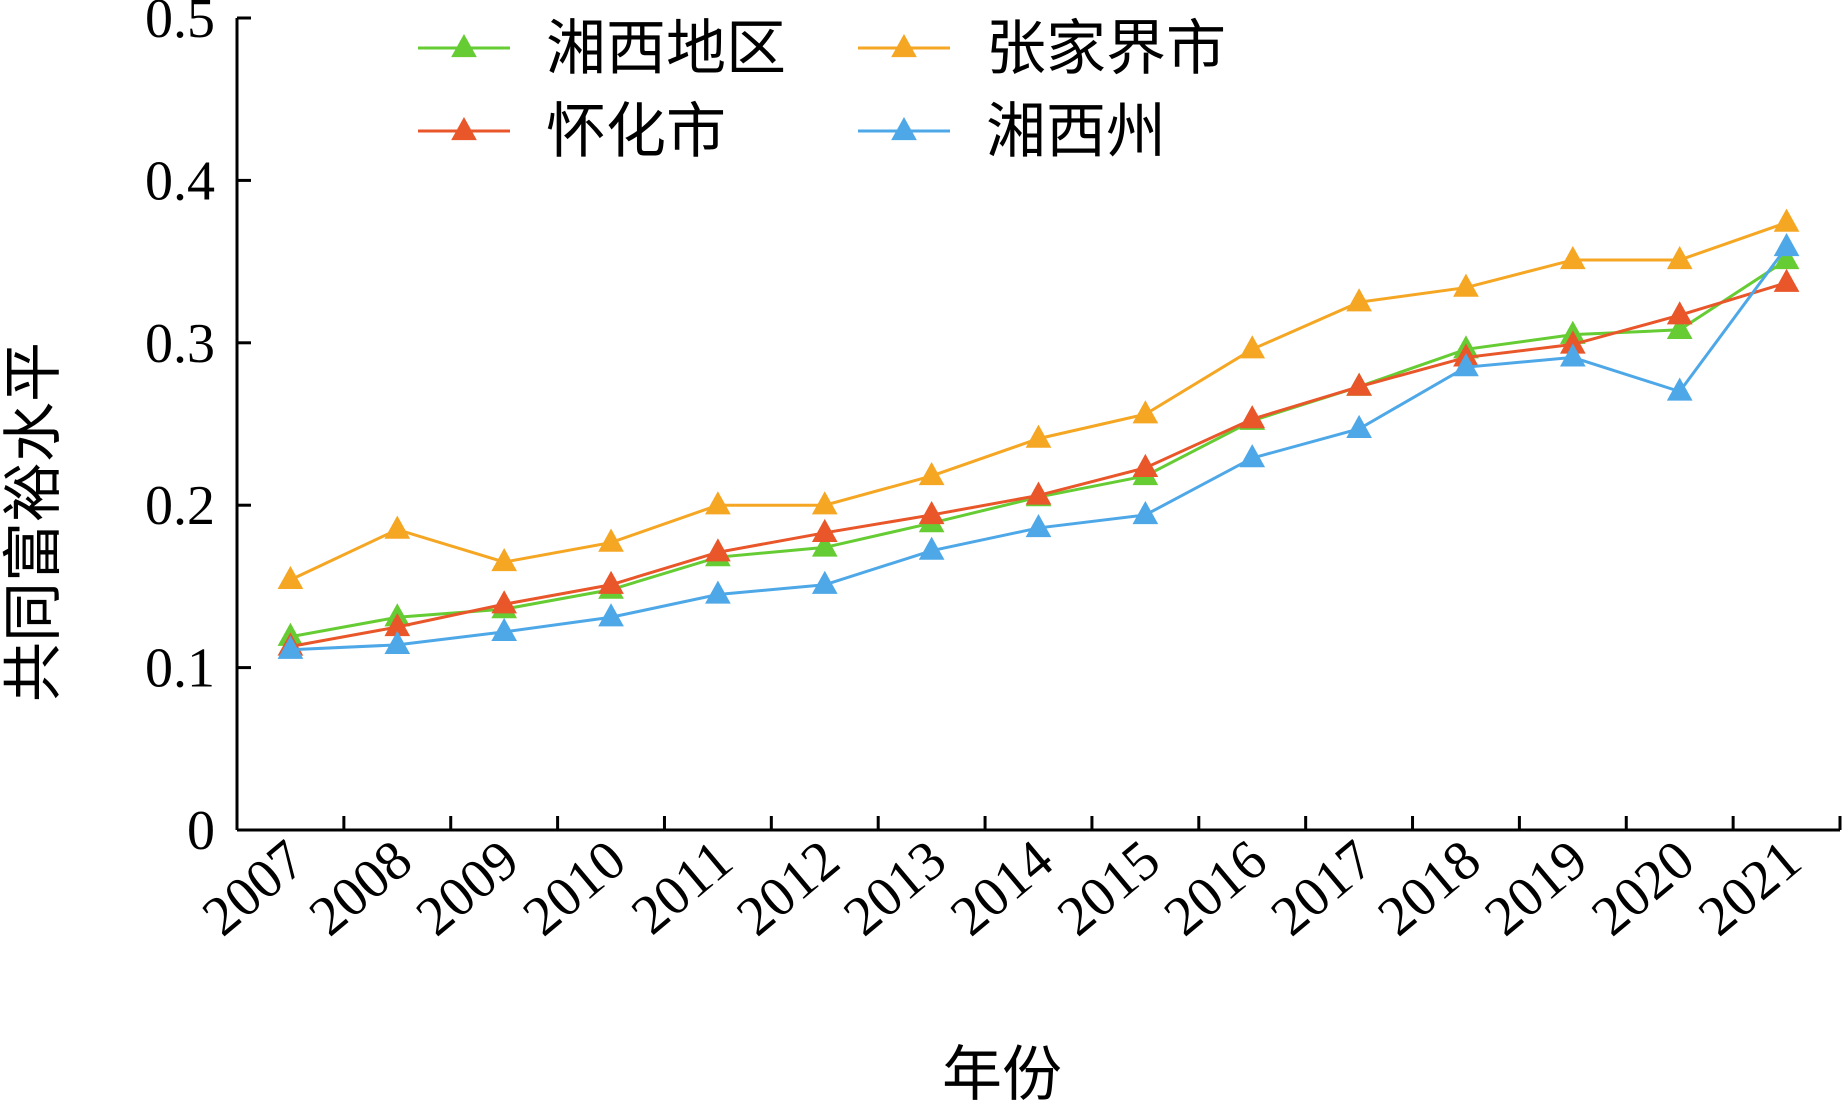  I want to click on legend-label: 湘西州, so click(1076, 132).